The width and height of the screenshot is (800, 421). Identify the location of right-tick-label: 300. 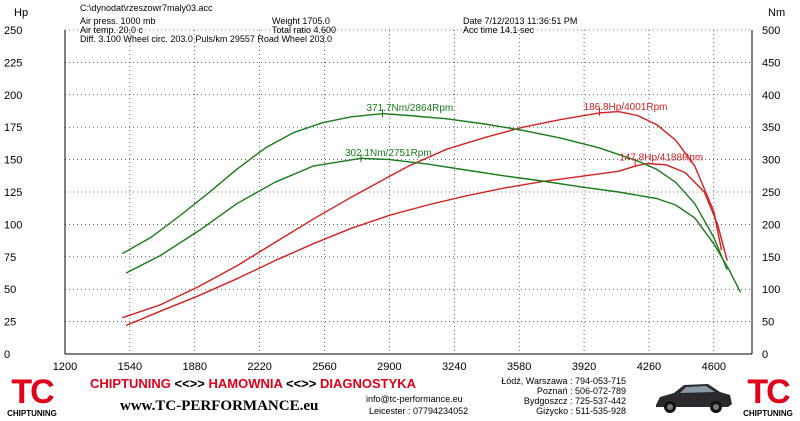
(771, 161).